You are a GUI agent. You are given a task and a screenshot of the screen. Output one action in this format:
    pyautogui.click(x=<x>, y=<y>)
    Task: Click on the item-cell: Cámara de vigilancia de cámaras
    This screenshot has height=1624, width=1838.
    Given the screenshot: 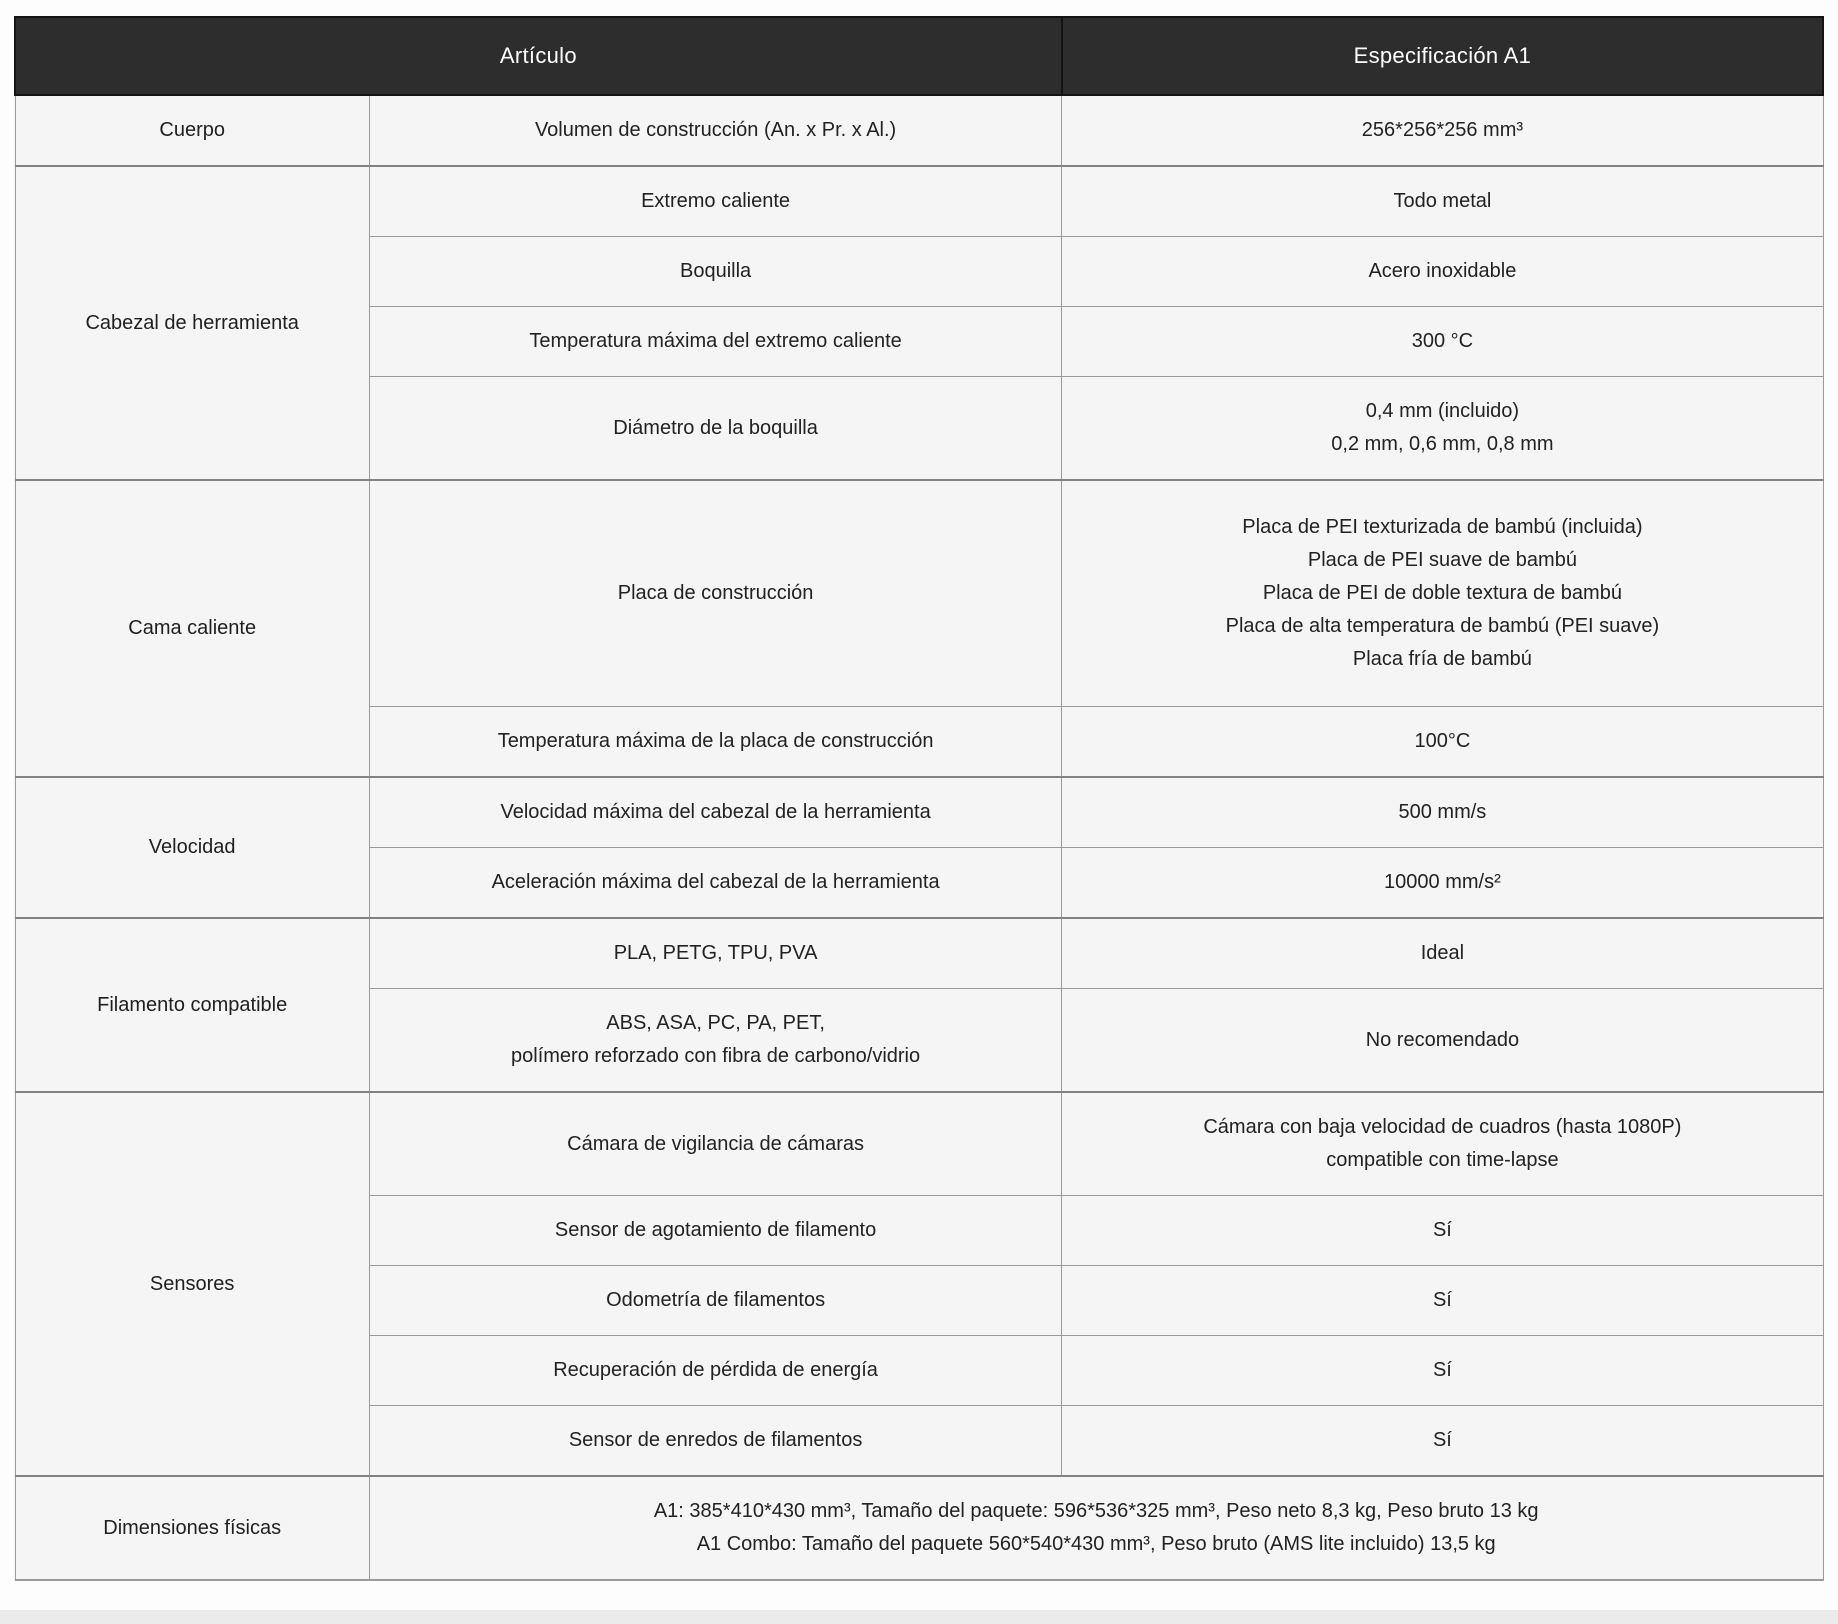 What is the action you would take?
    pyautogui.click(x=715, y=1143)
    